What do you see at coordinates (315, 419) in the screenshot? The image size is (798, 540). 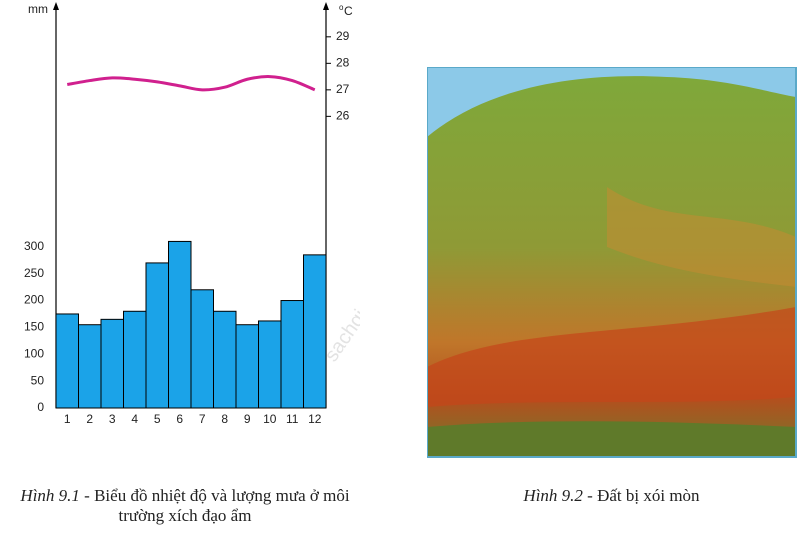 I see `x-tick-label: 12` at bounding box center [315, 419].